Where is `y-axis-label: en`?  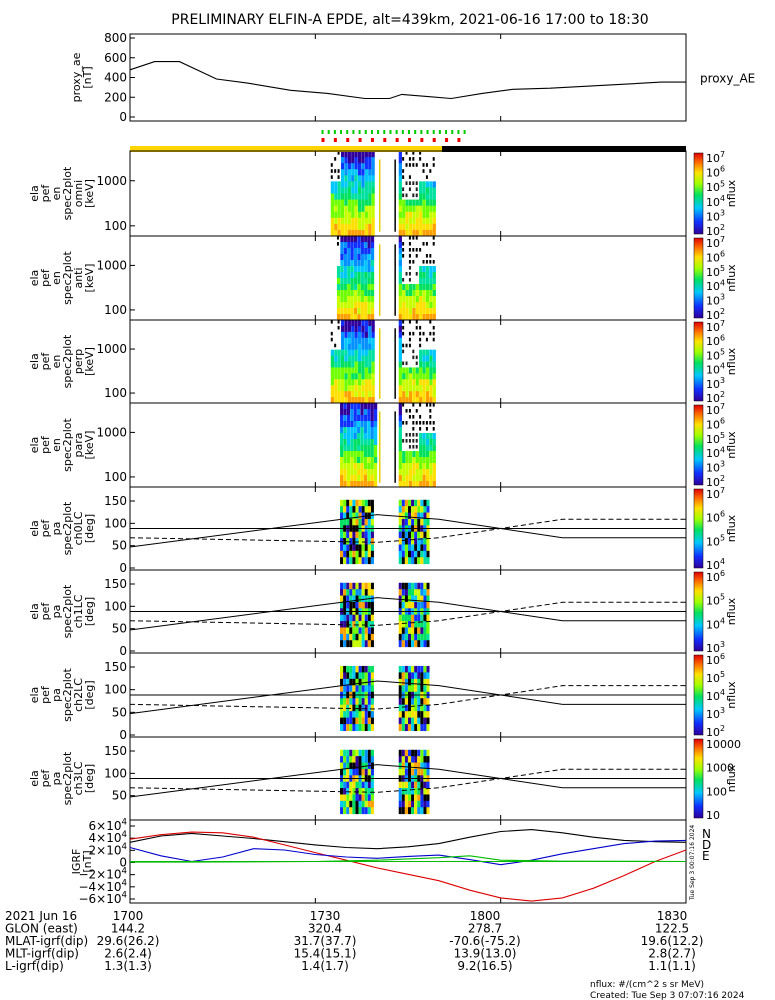
y-axis-label: en is located at coordinates (56, 194).